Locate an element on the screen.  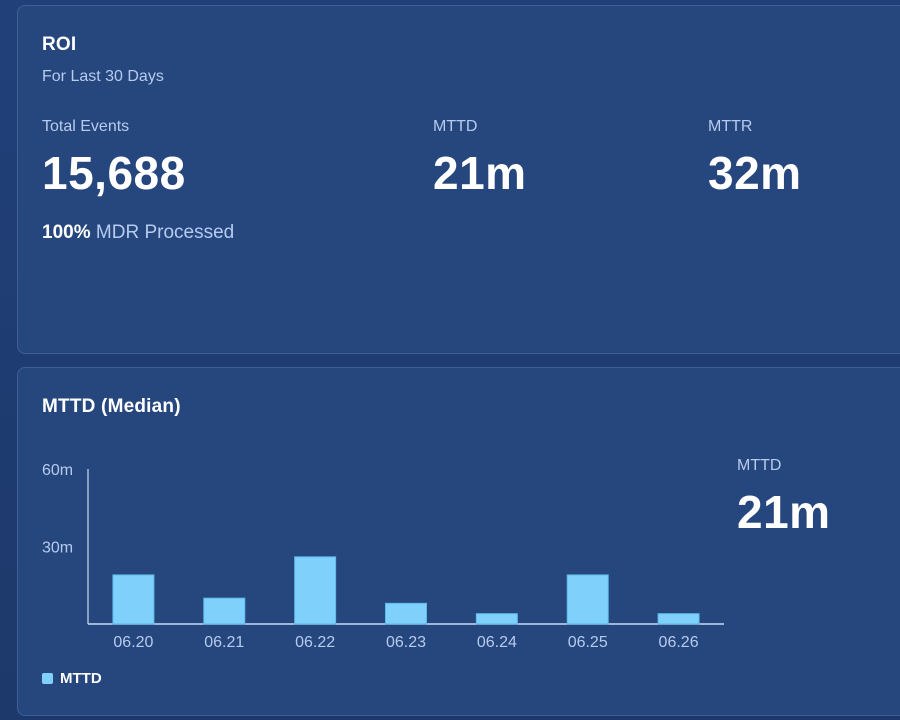
y-tick-label-60m: 60m is located at coordinates (57, 470).